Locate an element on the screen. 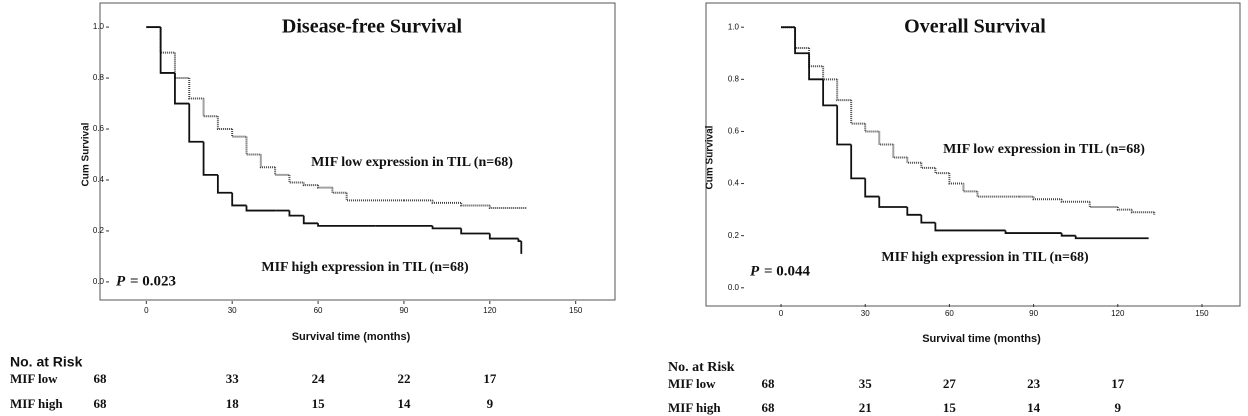 The height and width of the screenshot is (416, 1248). risk-count: 22 is located at coordinates (403, 378).